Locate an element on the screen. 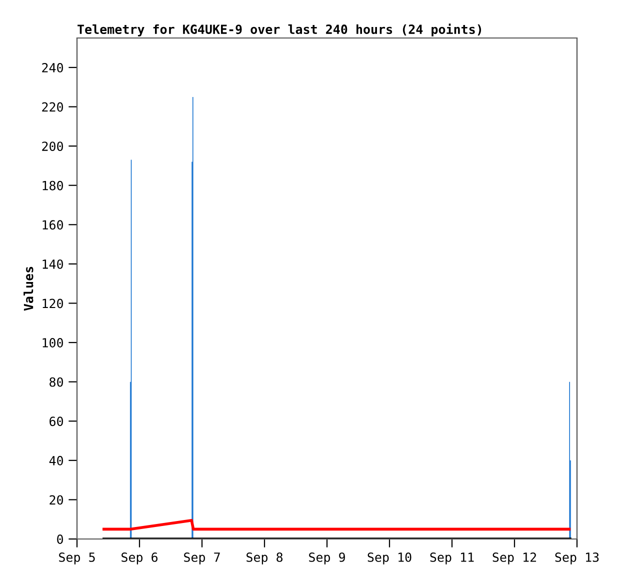  y-tick-label: 100 is located at coordinates (52, 343).